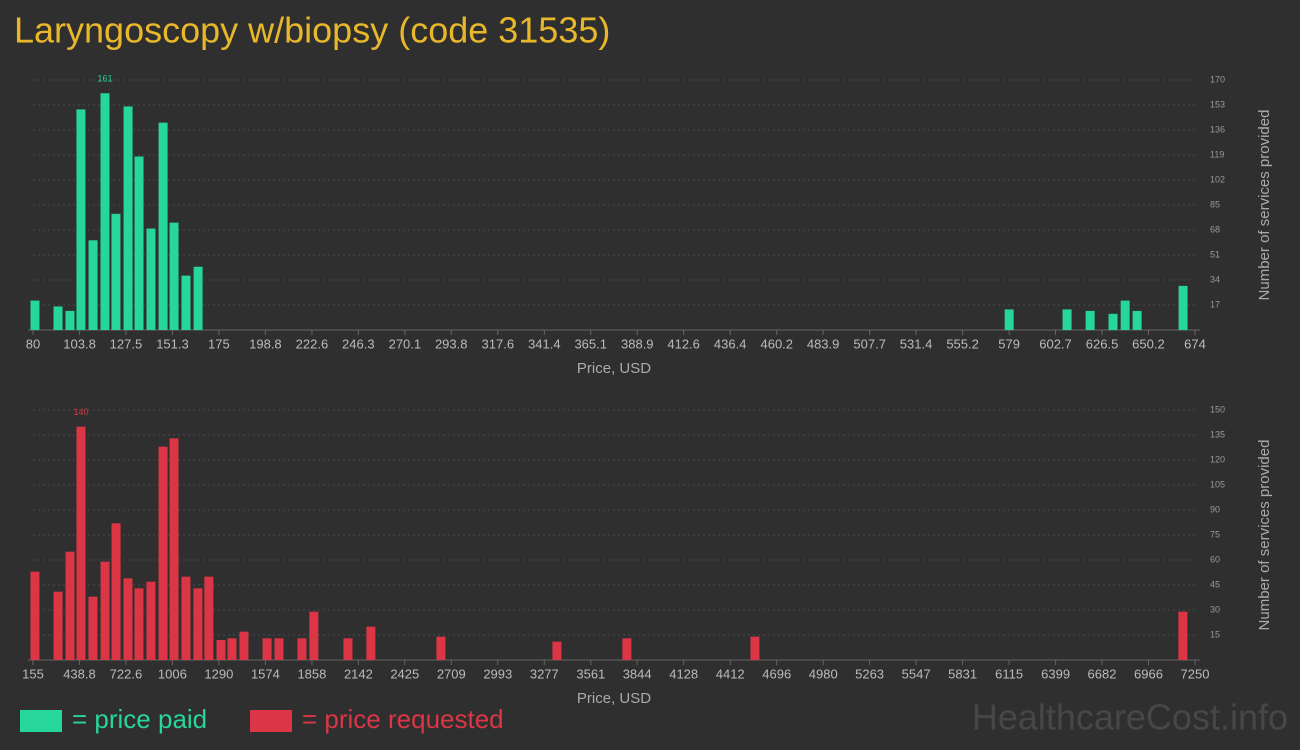  I want to click on y-tick-label: 119, so click(1217, 154).